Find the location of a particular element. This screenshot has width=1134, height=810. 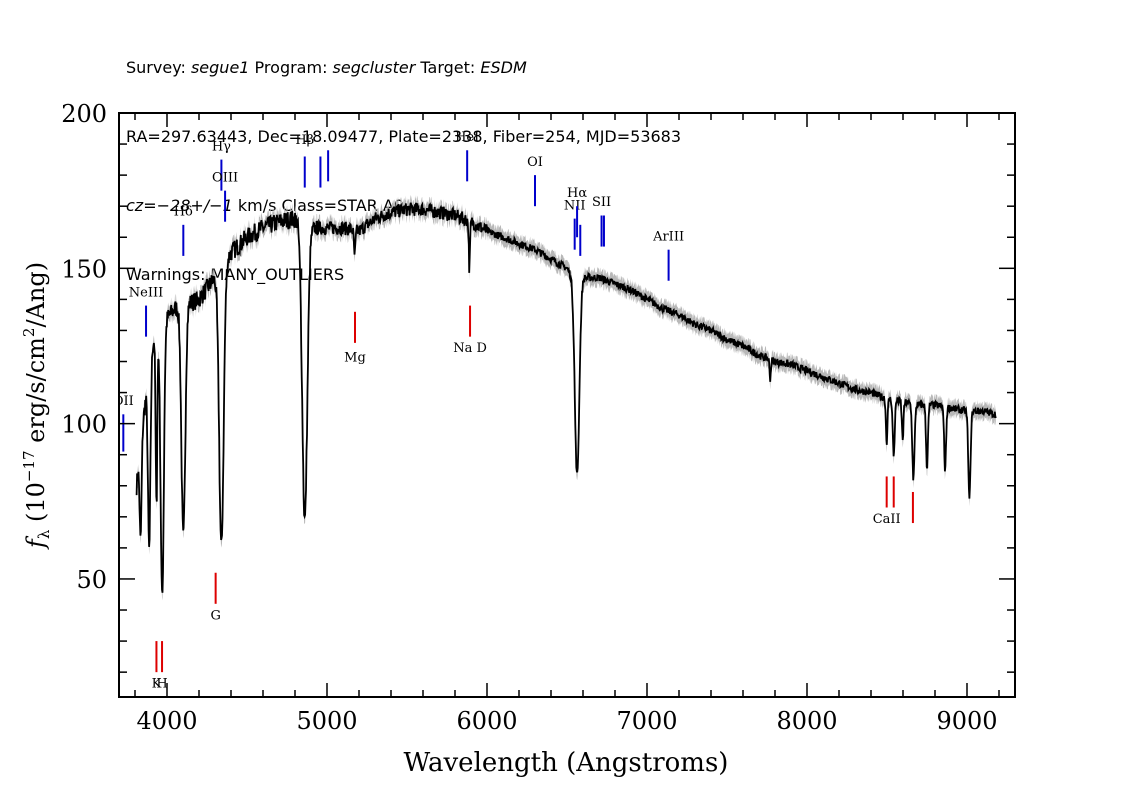

program-label: Program: is located at coordinates (291, 67).